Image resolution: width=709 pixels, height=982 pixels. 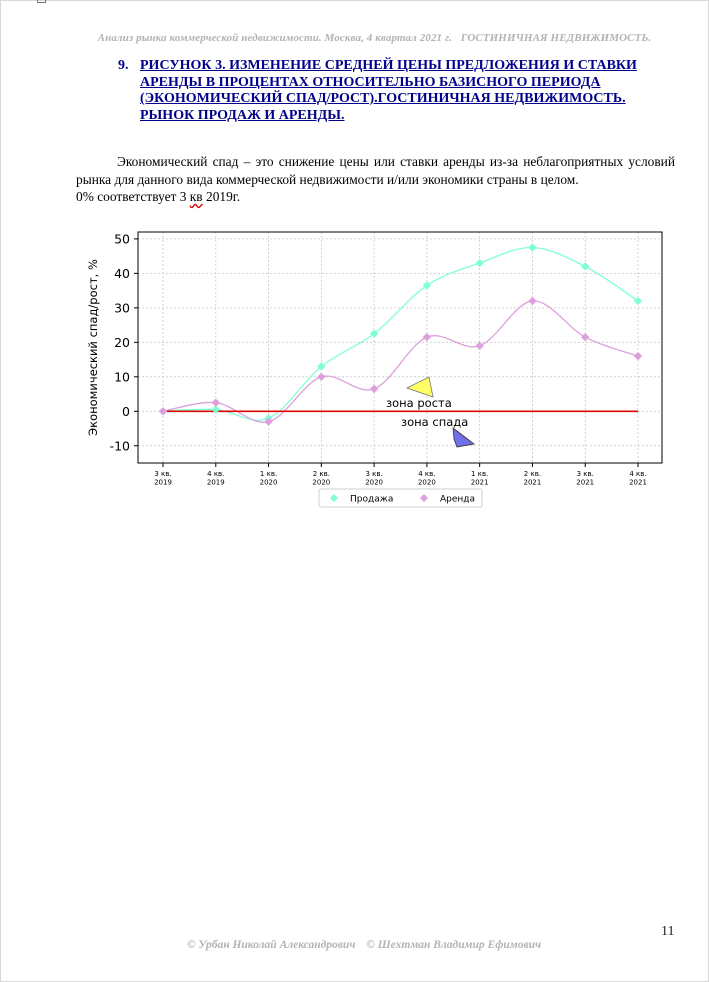 I want to click on y-tick-label: 30, so click(x=122, y=307).